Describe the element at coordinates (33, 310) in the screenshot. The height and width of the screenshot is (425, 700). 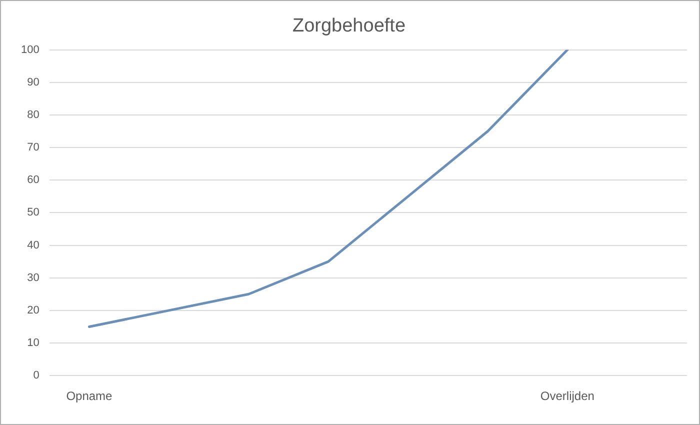
I see `y-tick-label: 20` at that location.